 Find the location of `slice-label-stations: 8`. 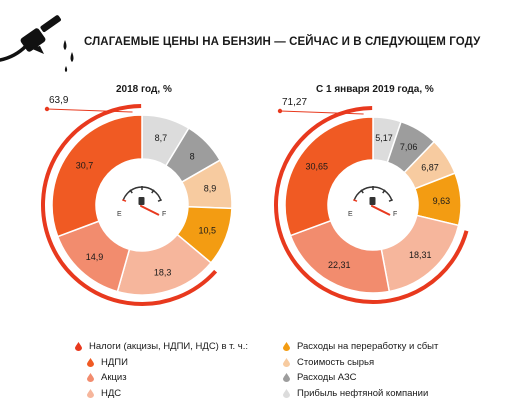

slice-label-stations: 8 is located at coordinates (192, 157).